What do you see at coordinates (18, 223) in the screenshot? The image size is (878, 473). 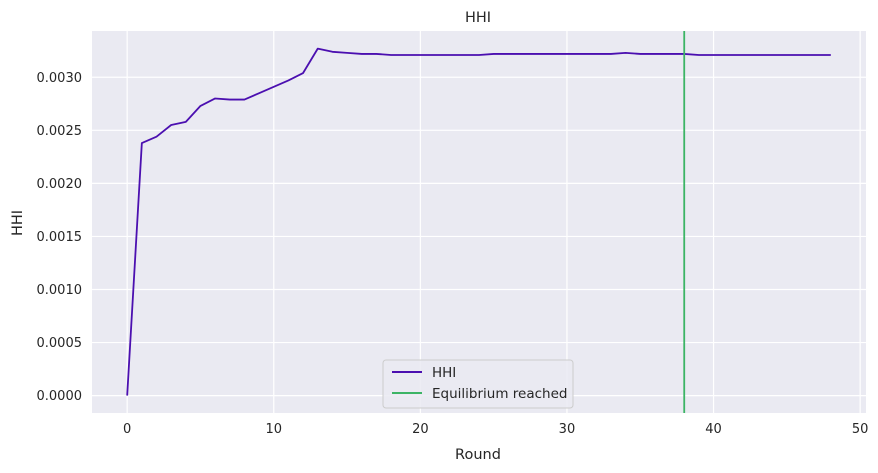 I see `y-axis-title: HHI` at bounding box center [18, 223].